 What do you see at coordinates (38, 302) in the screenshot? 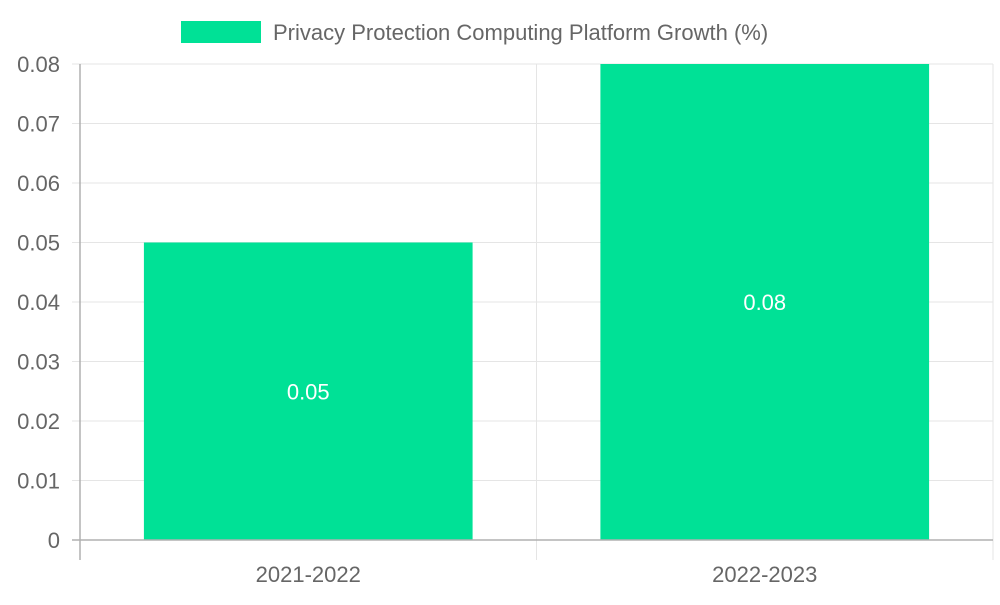
I see `y-tick-label: 0.04` at bounding box center [38, 302].